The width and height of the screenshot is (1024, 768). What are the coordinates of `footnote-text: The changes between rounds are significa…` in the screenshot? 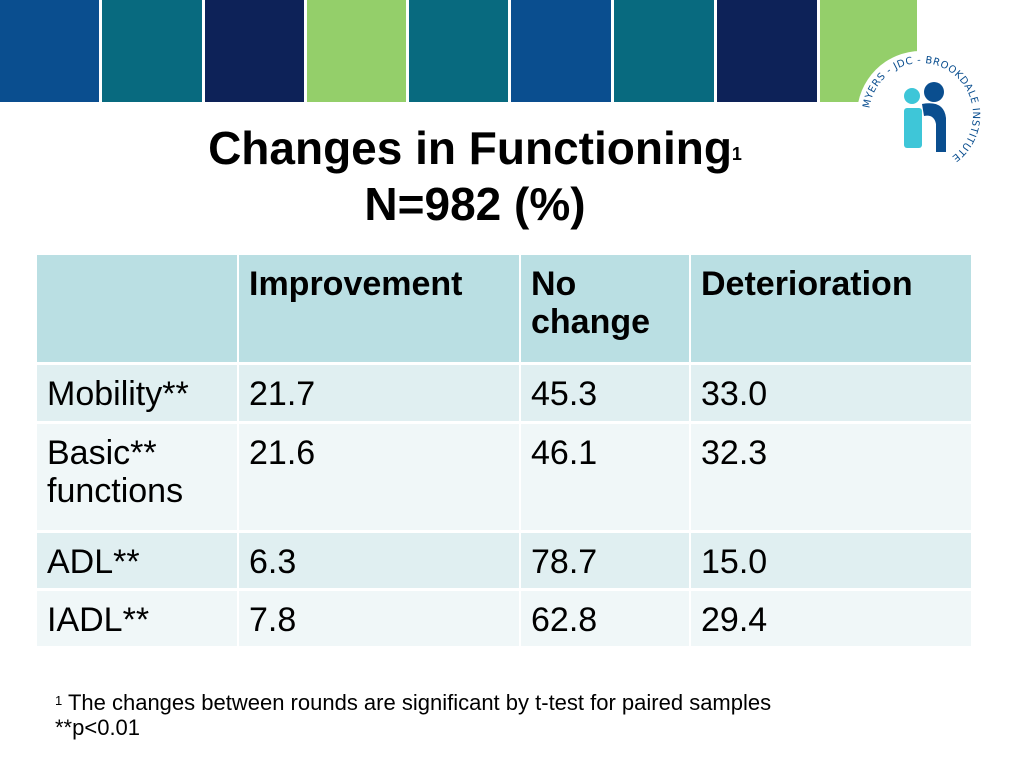 It's located at (417, 702).